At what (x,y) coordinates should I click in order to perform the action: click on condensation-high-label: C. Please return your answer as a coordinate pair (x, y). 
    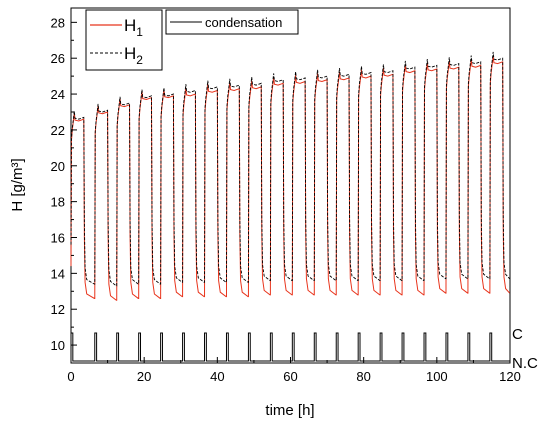
    Looking at the image, I should click on (517, 334).